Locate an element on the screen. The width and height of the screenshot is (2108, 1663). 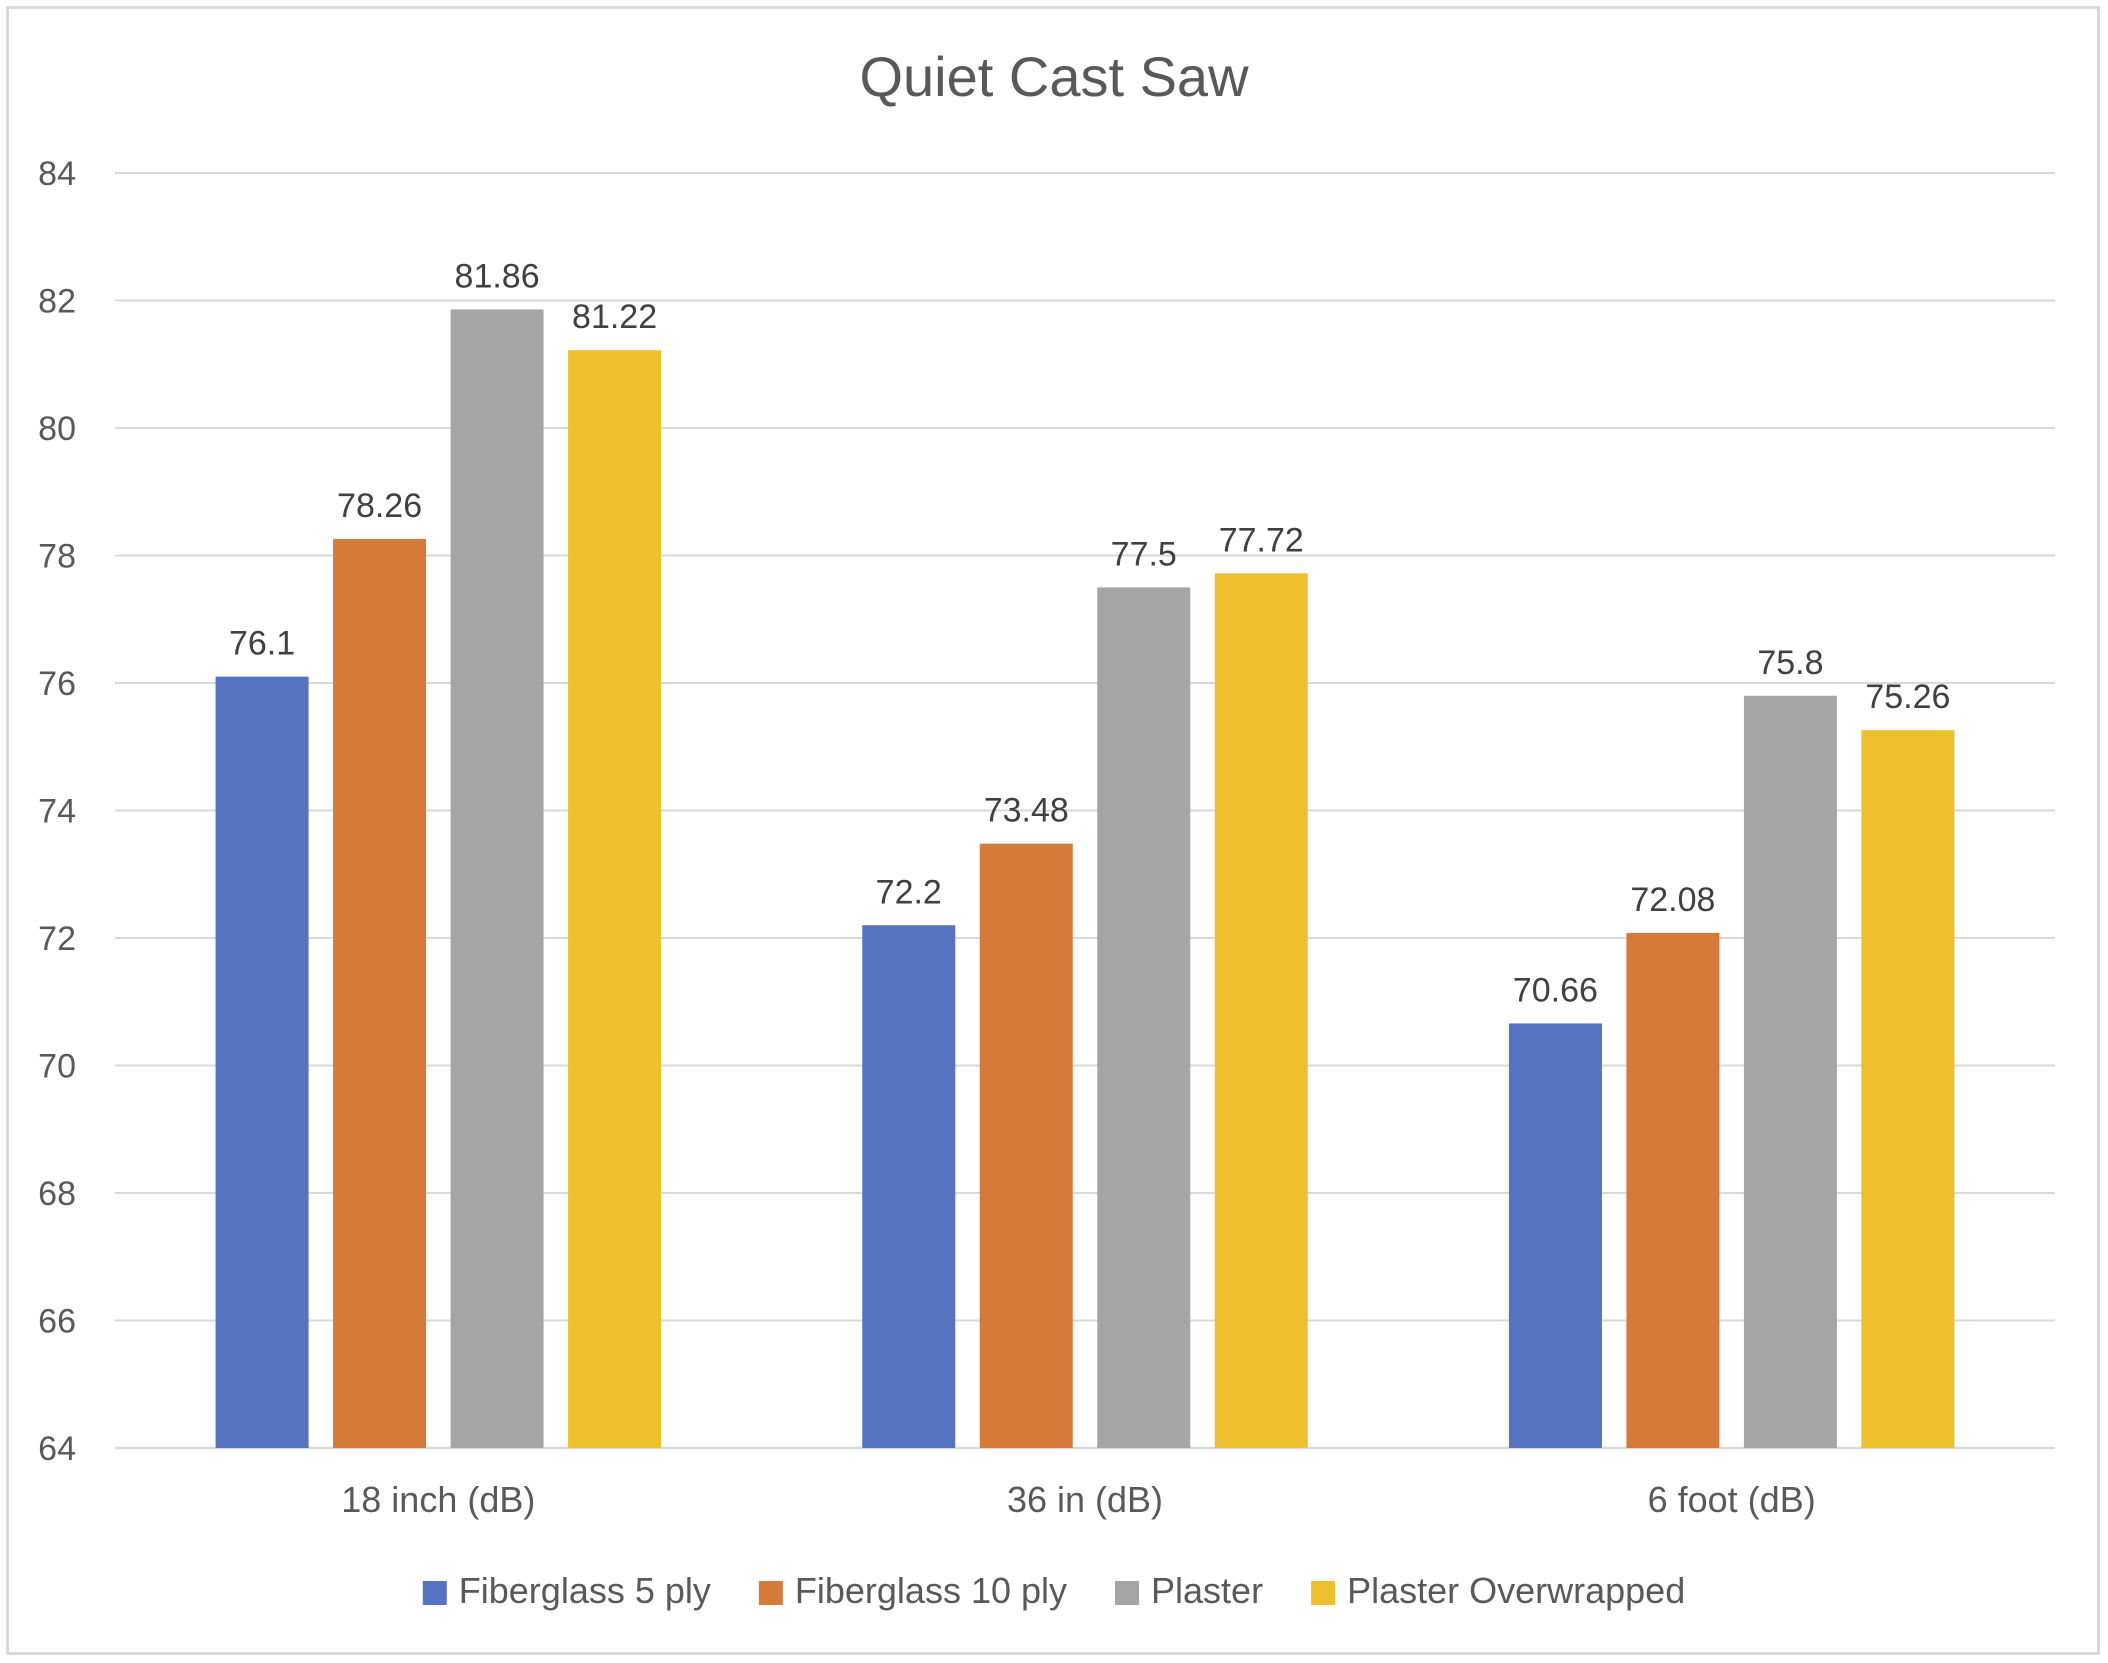
y-axis-ticks: 64 66 68 70 72 74 76 78 80 82 84 is located at coordinates (57, 811).